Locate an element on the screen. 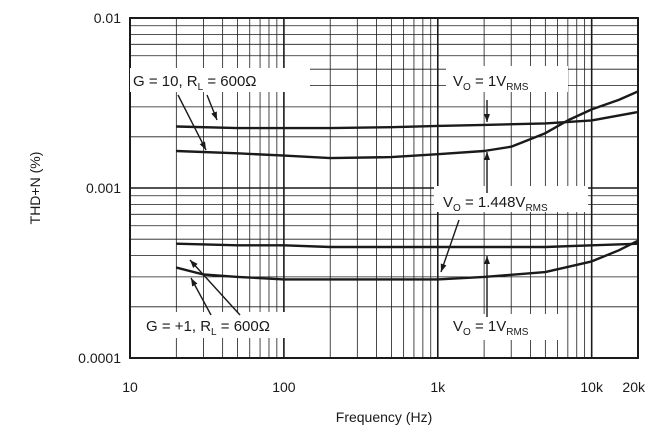  annotation-vo1top: VO​ = 1VRMS​ is located at coordinates (491, 83).